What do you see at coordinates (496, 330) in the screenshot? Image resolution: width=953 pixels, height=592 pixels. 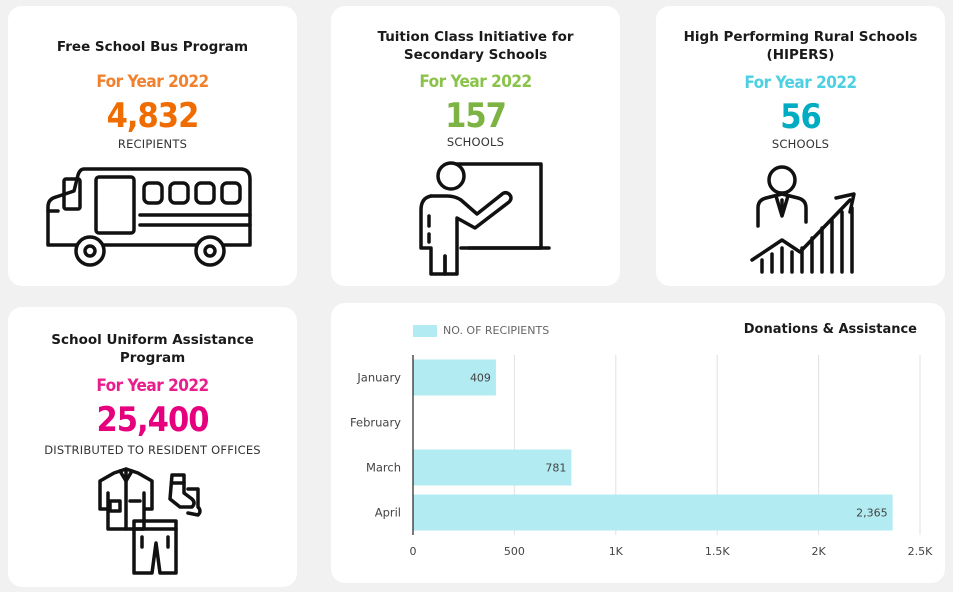 I see `legend-label: NO. OF RECIPIENTS` at bounding box center [496, 330].